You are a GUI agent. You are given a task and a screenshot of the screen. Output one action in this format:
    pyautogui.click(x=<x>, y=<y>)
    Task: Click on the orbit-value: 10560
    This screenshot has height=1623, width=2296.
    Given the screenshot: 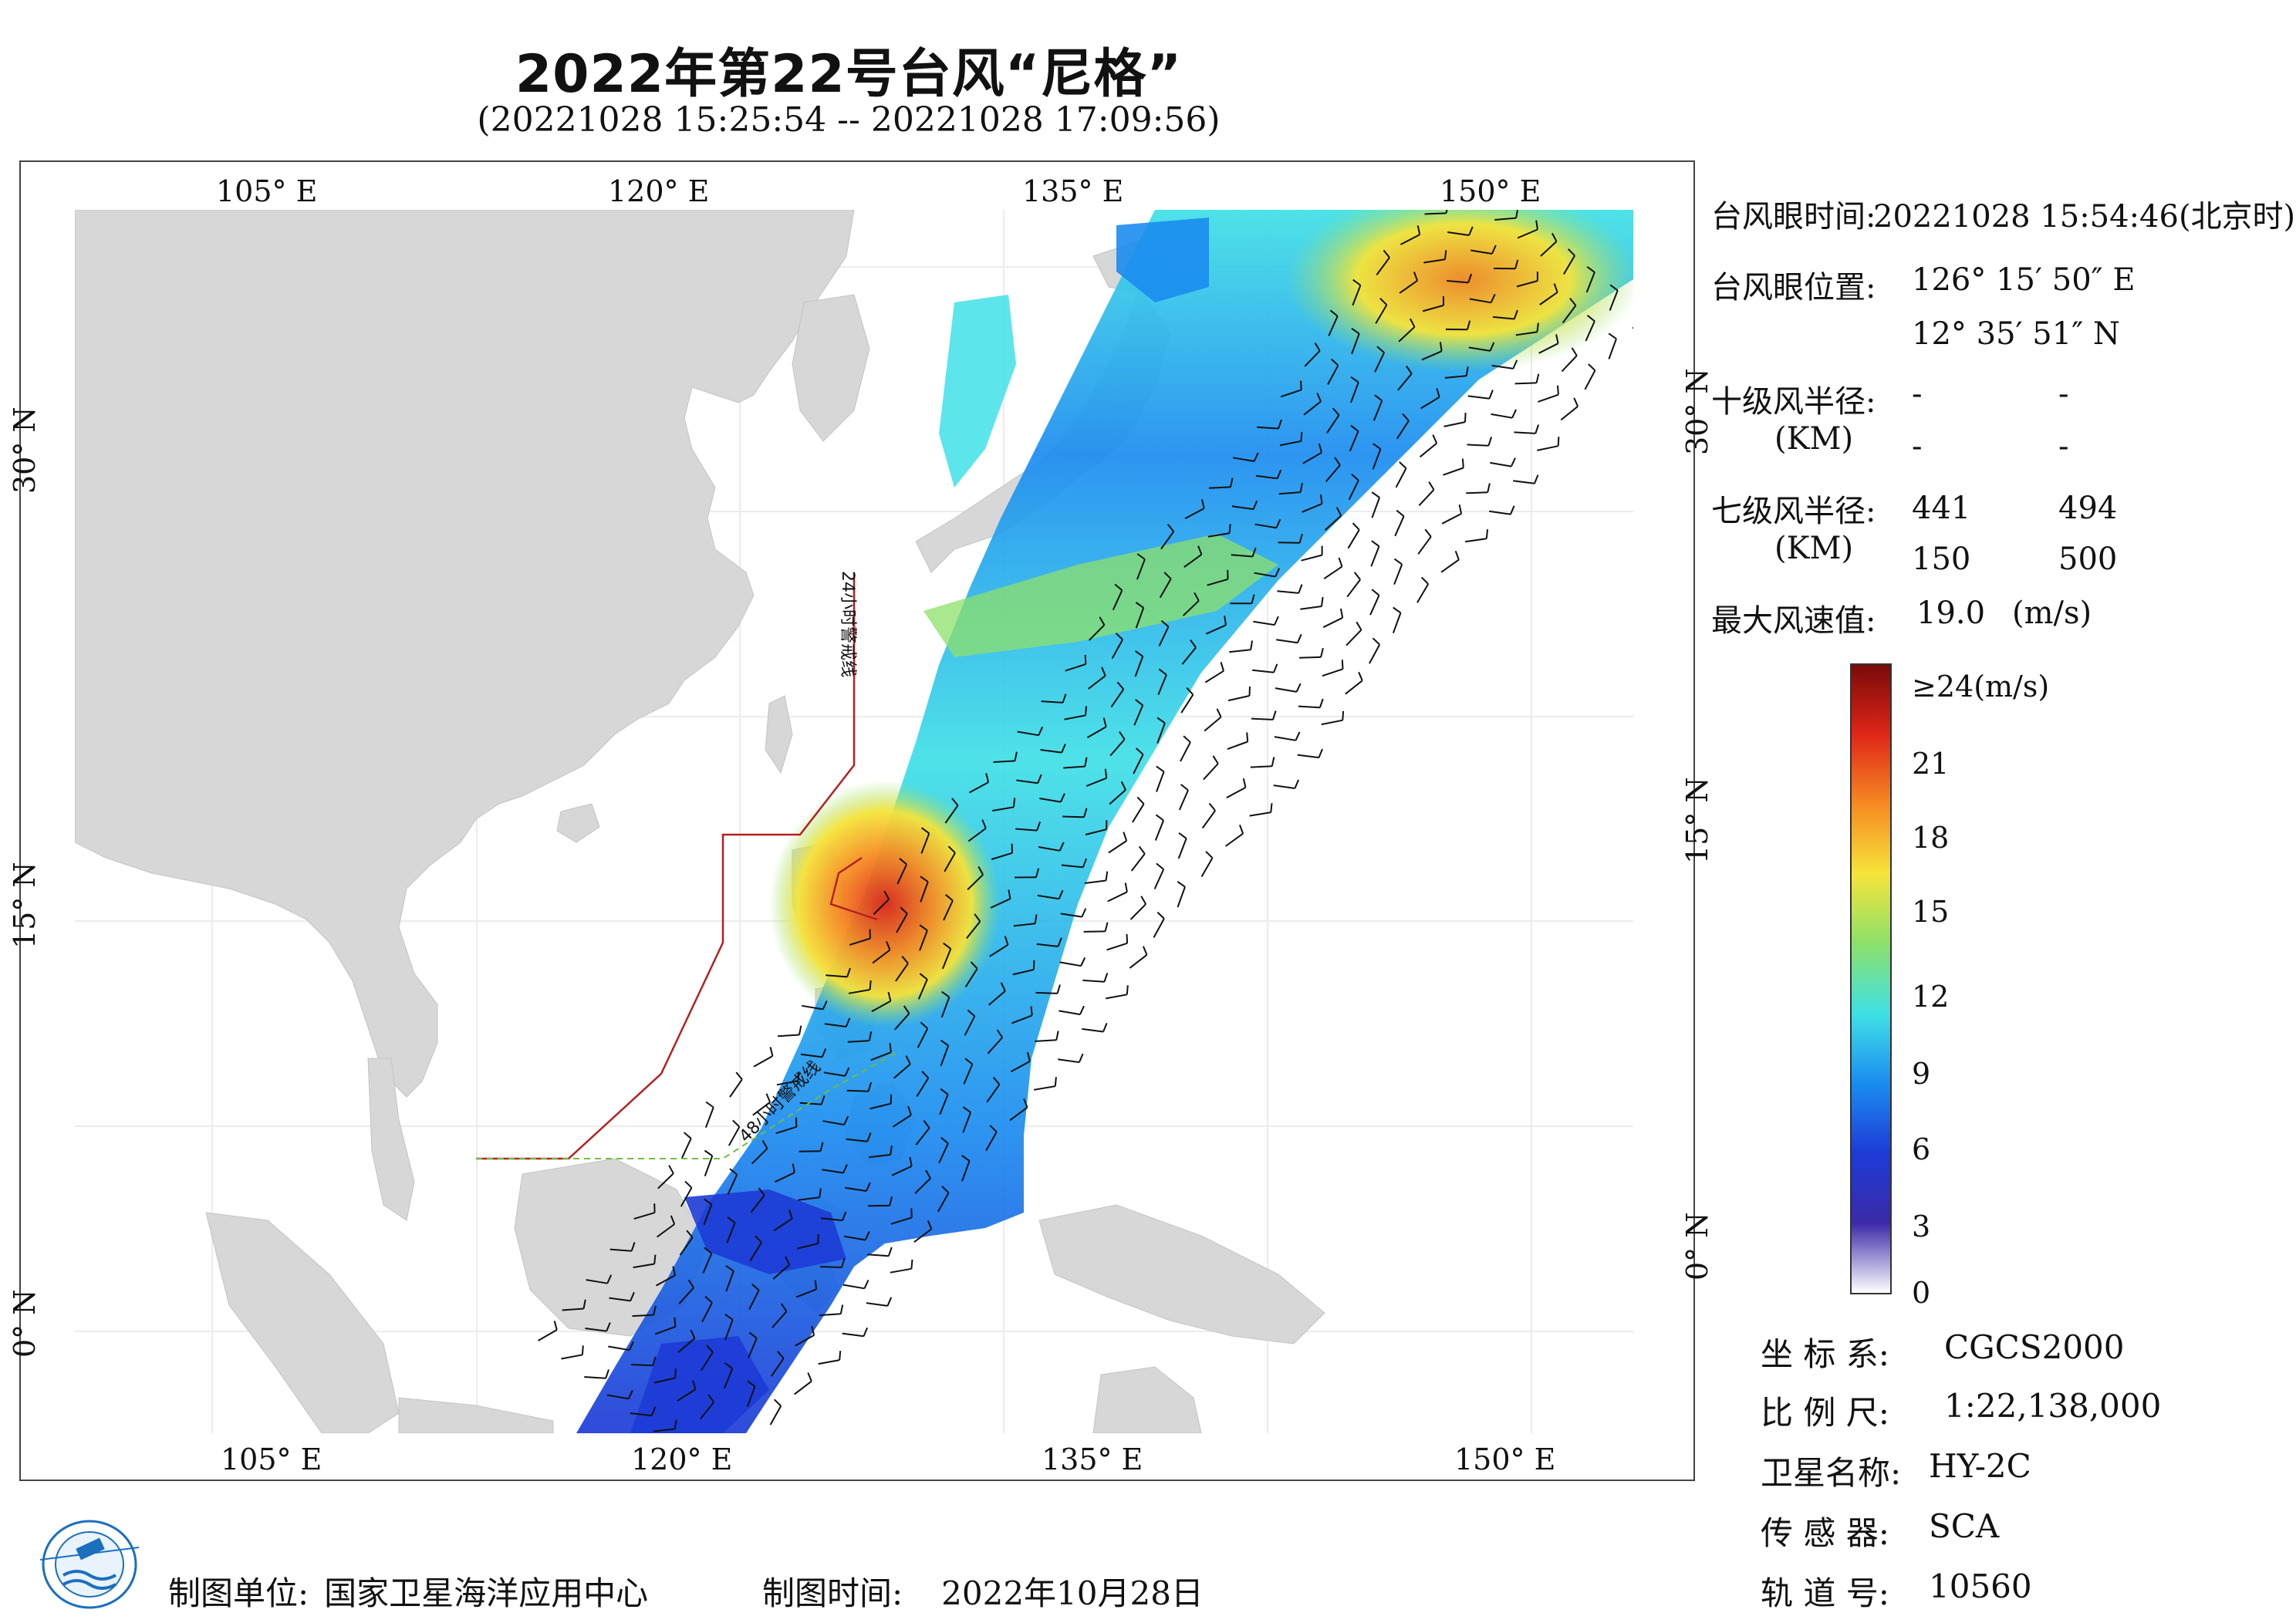 What is the action you would take?
    pyautogui.click(x=1980, y=1586)
    